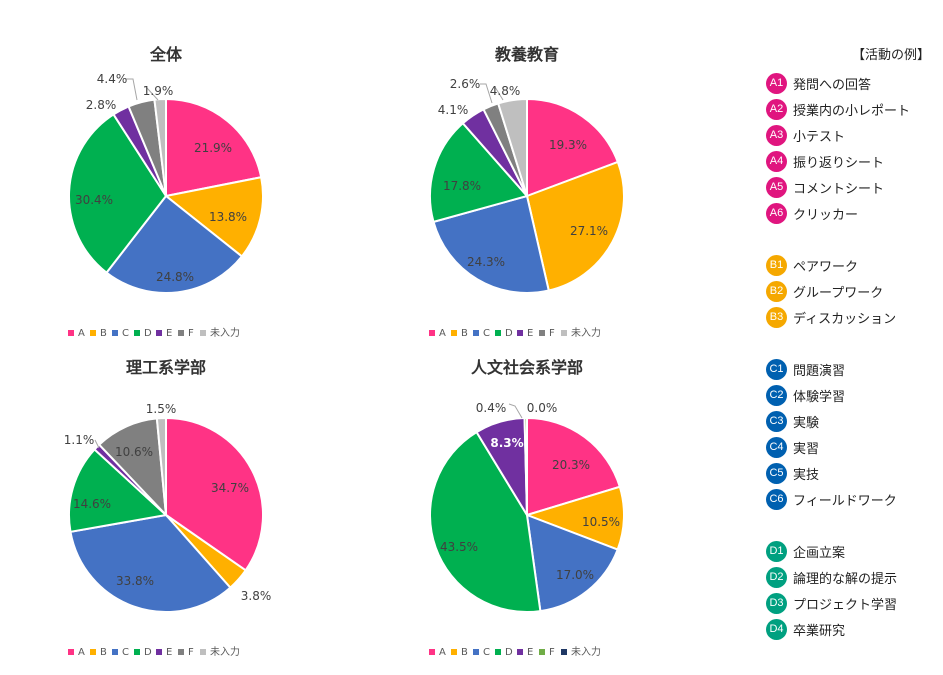 Image resolution: width=943 pixels, height=675 pixels. I want to click on activity-label: クリッカー, so click(826, 215).